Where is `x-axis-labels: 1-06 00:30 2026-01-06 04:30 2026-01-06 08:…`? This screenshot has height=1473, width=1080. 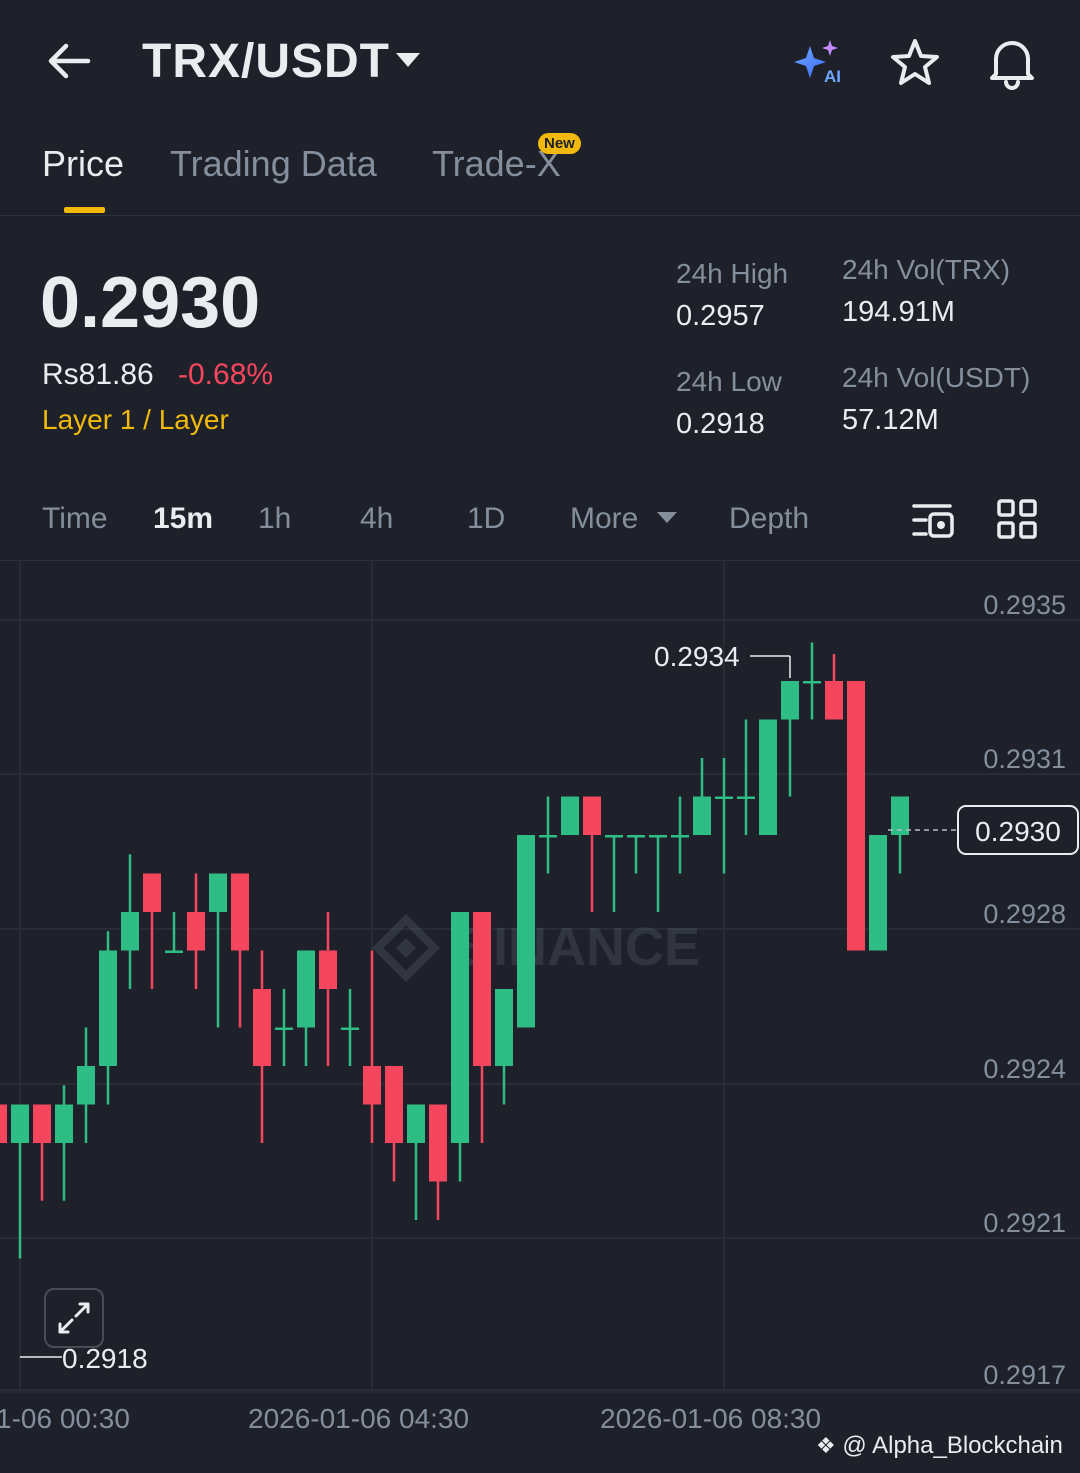
x-axis-labels: 1-06 00:30 2026-01-06 04:30 2026-01-06 08:… is located at coordinates (410, 1418).